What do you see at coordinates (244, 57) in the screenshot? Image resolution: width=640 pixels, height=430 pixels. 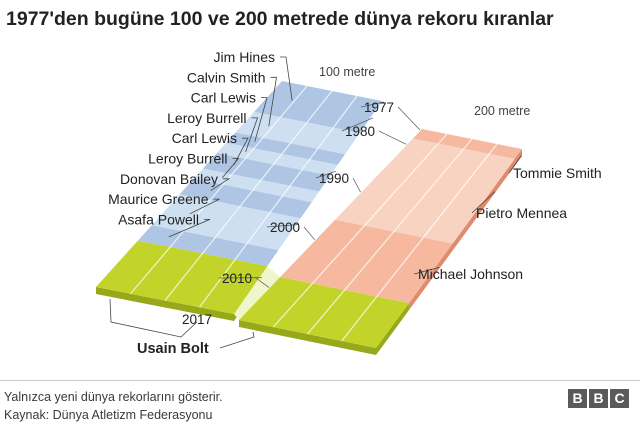 I see `holder-label-100m: Jim Hines` at bounding box center [244, 57].